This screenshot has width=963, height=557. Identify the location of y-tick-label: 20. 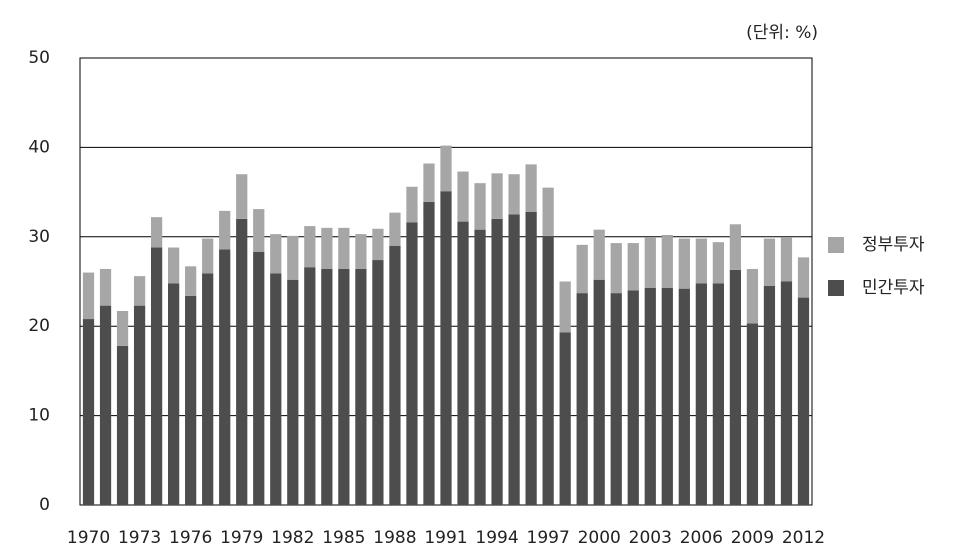
(39, 326).